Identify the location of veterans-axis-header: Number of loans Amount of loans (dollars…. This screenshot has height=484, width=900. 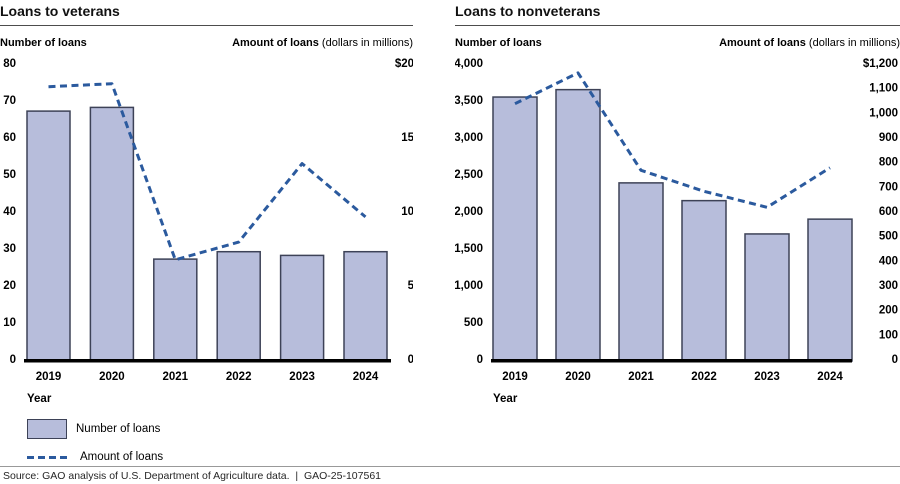
(206, 43).